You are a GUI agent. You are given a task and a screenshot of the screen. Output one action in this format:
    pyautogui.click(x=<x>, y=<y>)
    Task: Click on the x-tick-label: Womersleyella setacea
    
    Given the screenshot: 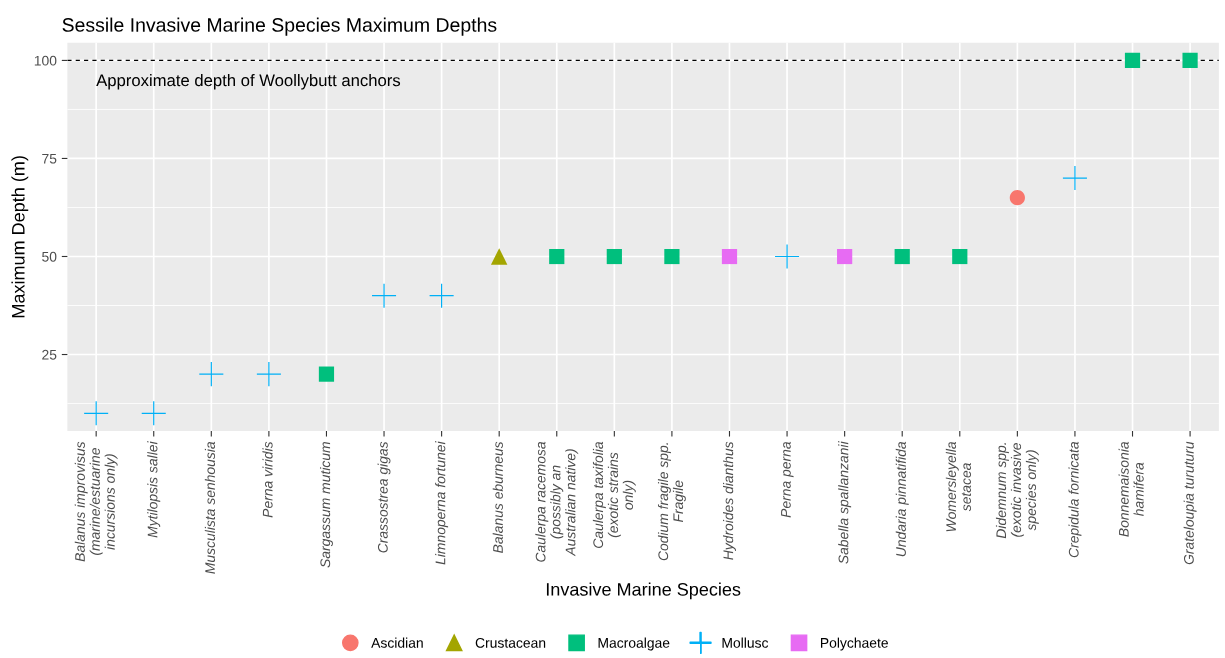 What is the action you would take?
    pyautogui.click(x=958, y=486)
    